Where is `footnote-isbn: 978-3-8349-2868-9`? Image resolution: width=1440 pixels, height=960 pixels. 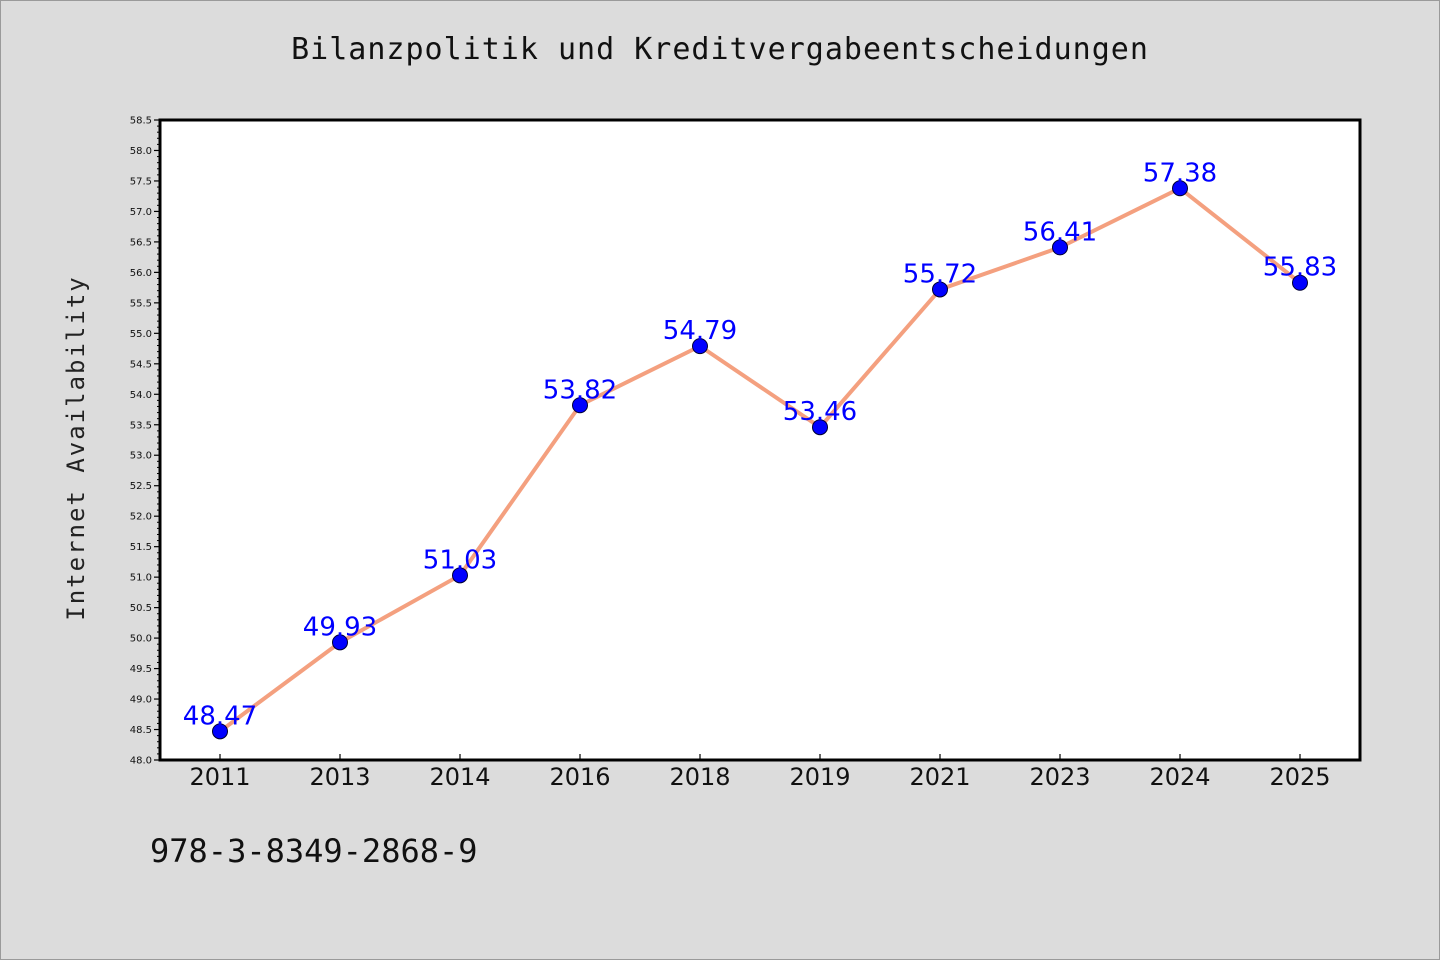
footnote-isbn: 978-3-8349-2868-9 is located at coordinates (314, 851).